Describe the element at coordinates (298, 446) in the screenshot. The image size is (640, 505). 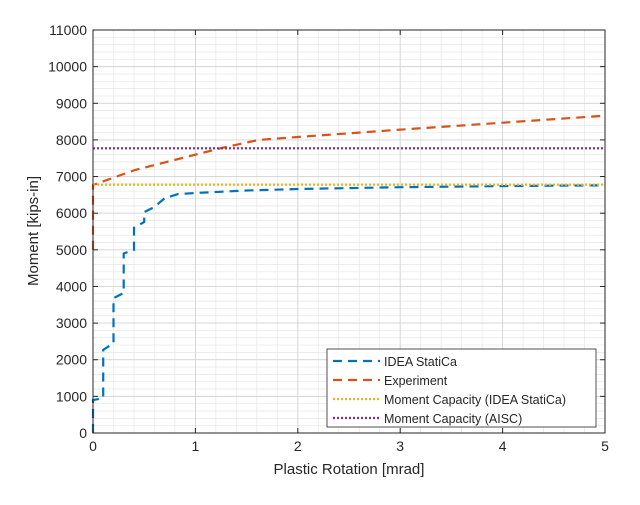
I see `x-tick-label: 2` at that location.